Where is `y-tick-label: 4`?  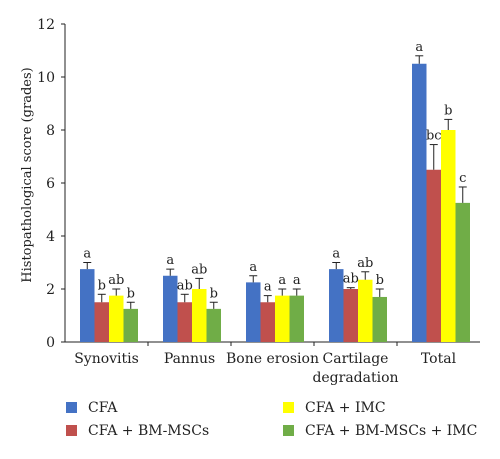
y-tick-label: 4 is located at coordinates (50, 237).